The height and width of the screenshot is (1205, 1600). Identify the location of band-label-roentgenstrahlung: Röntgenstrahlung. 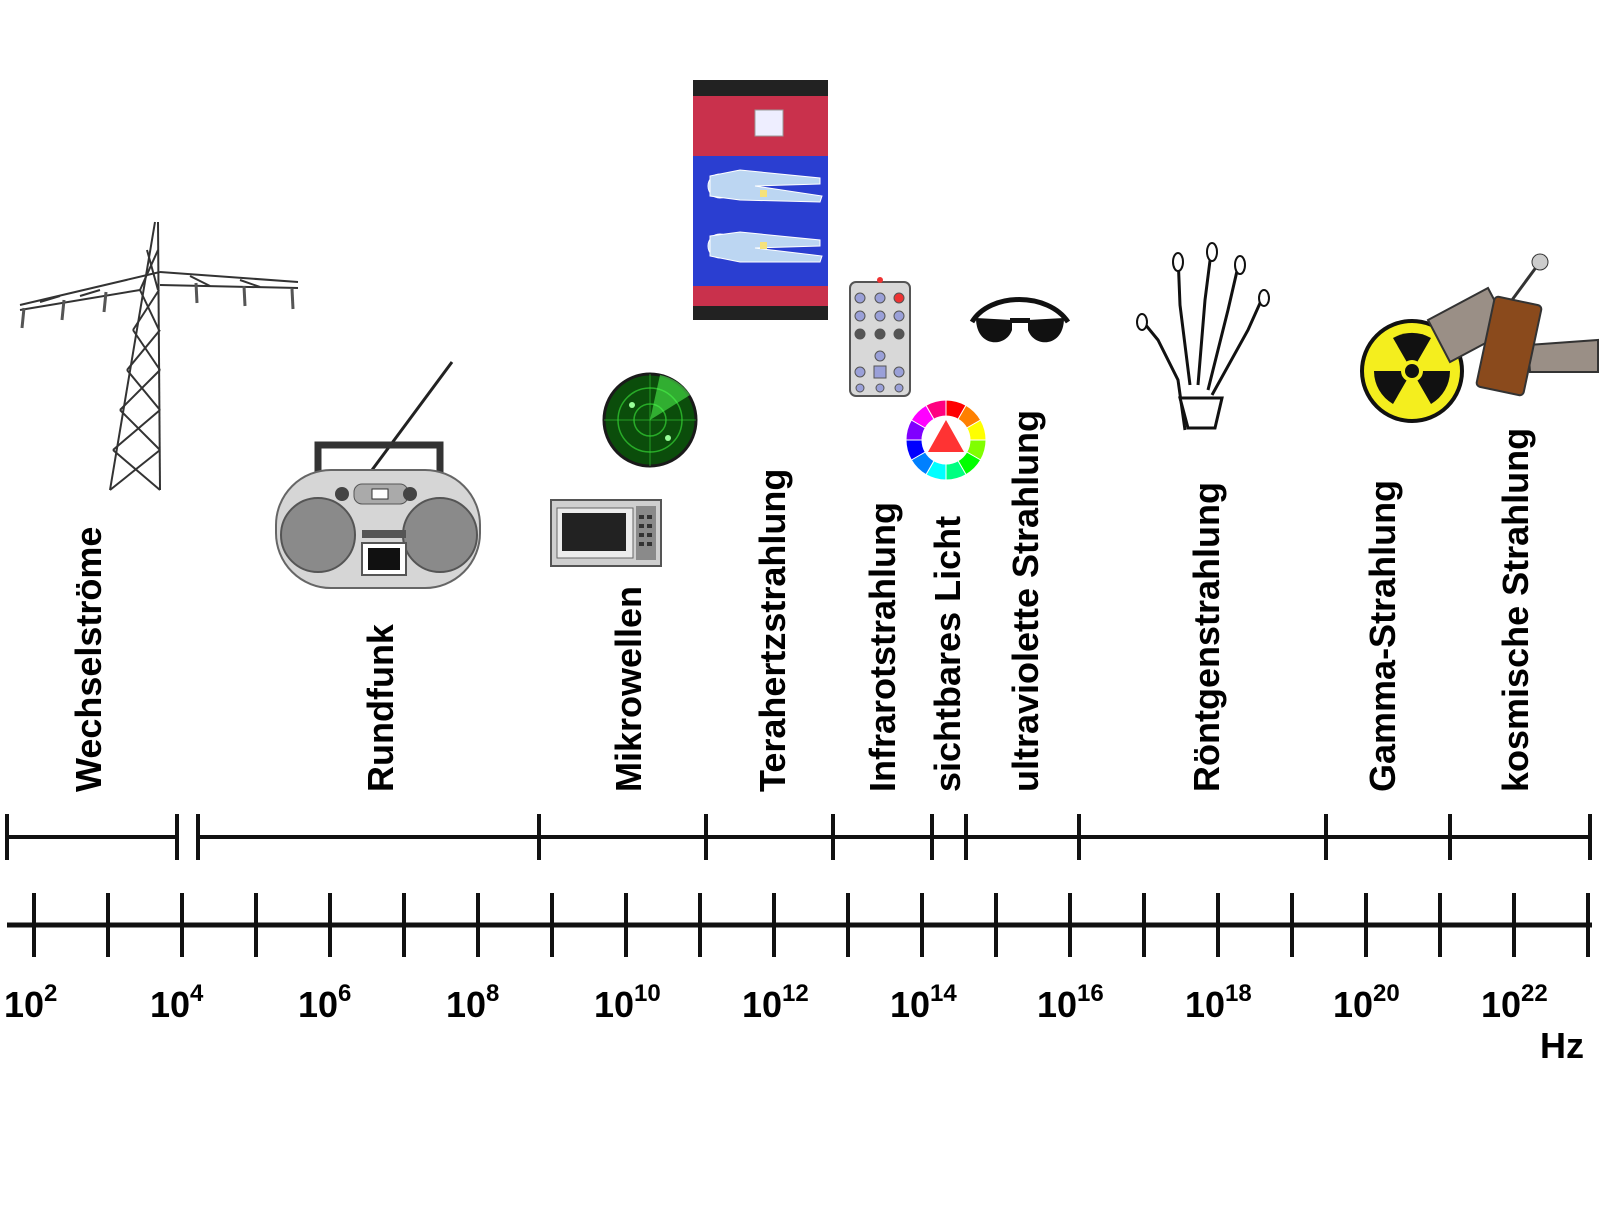
(1206, 637).